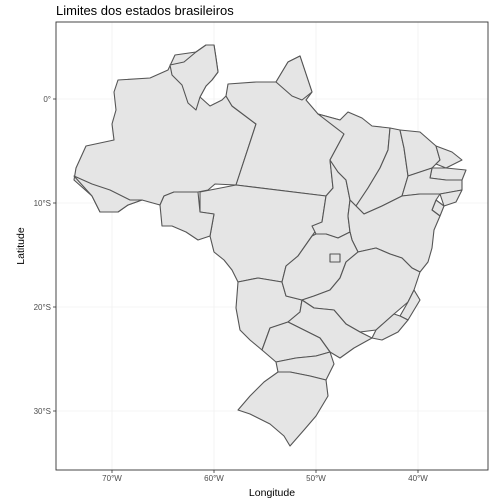  What do you see at coordinates (47, 99) in the screenshot?
I see `y-tick-label: 0°` at bounding box center [47, 99].